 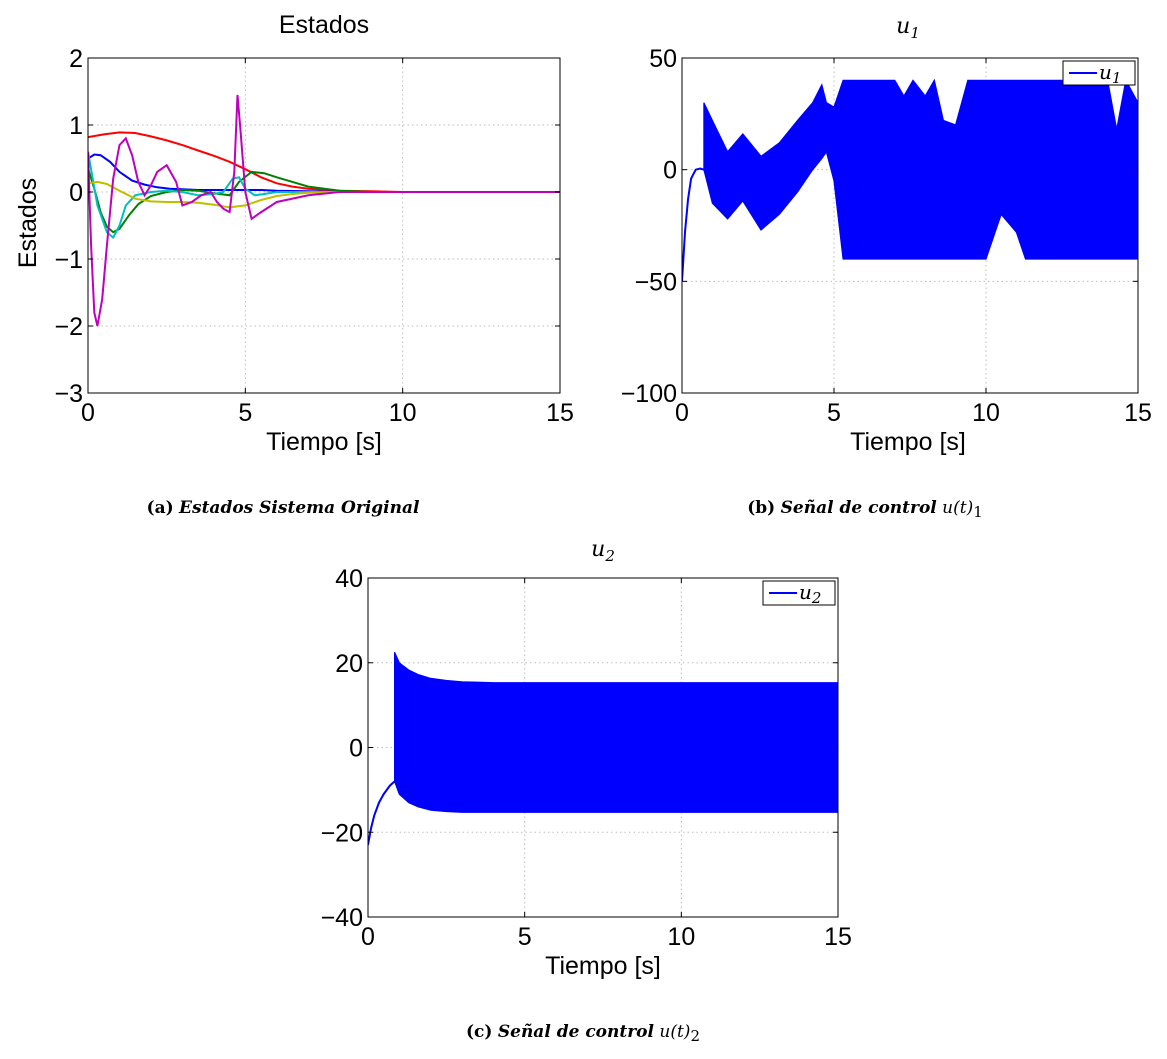 I want to click on series-group-b, so click(x=910, y=180).